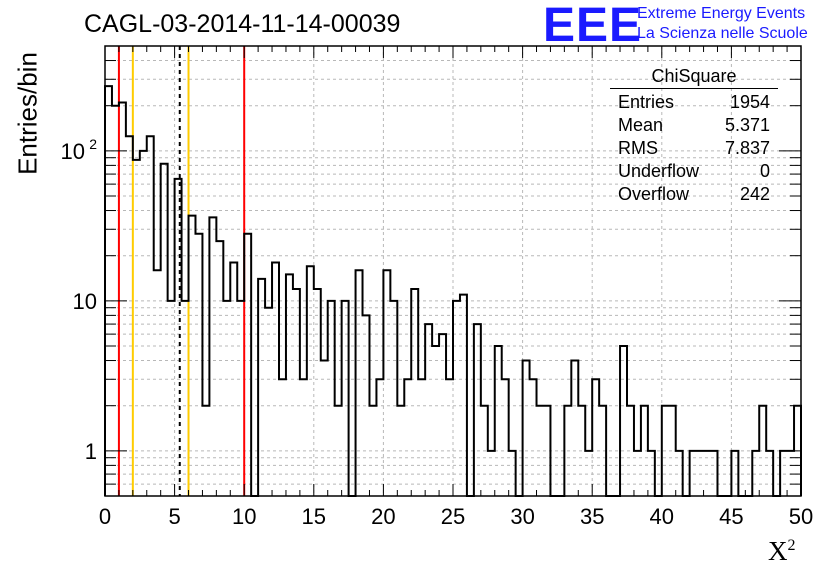 The height and width of the screenshot is (572, 836). Describe the element at coordinates (721, 13) in the screenshot. I see `logo-line-1: Extreme Energy Events` at that location.